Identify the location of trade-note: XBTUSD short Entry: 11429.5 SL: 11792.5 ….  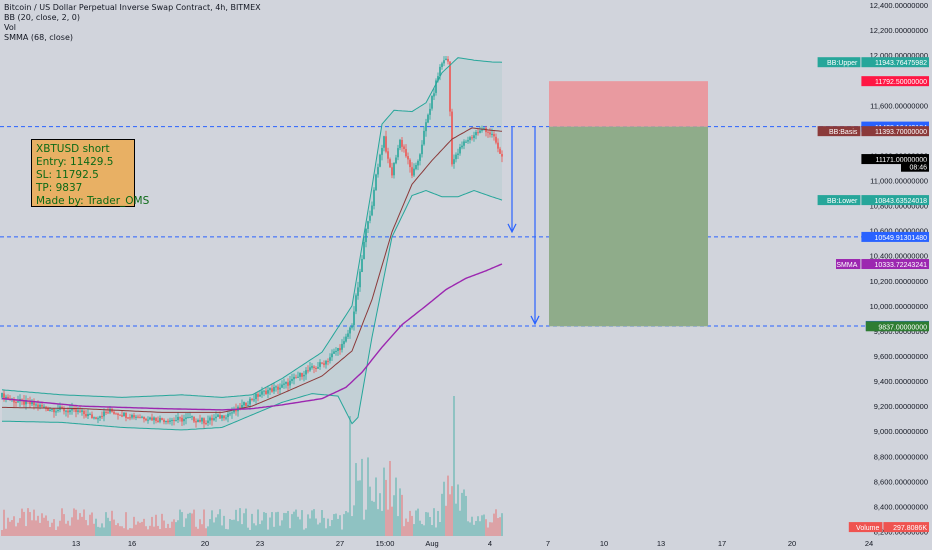
(90, 173).